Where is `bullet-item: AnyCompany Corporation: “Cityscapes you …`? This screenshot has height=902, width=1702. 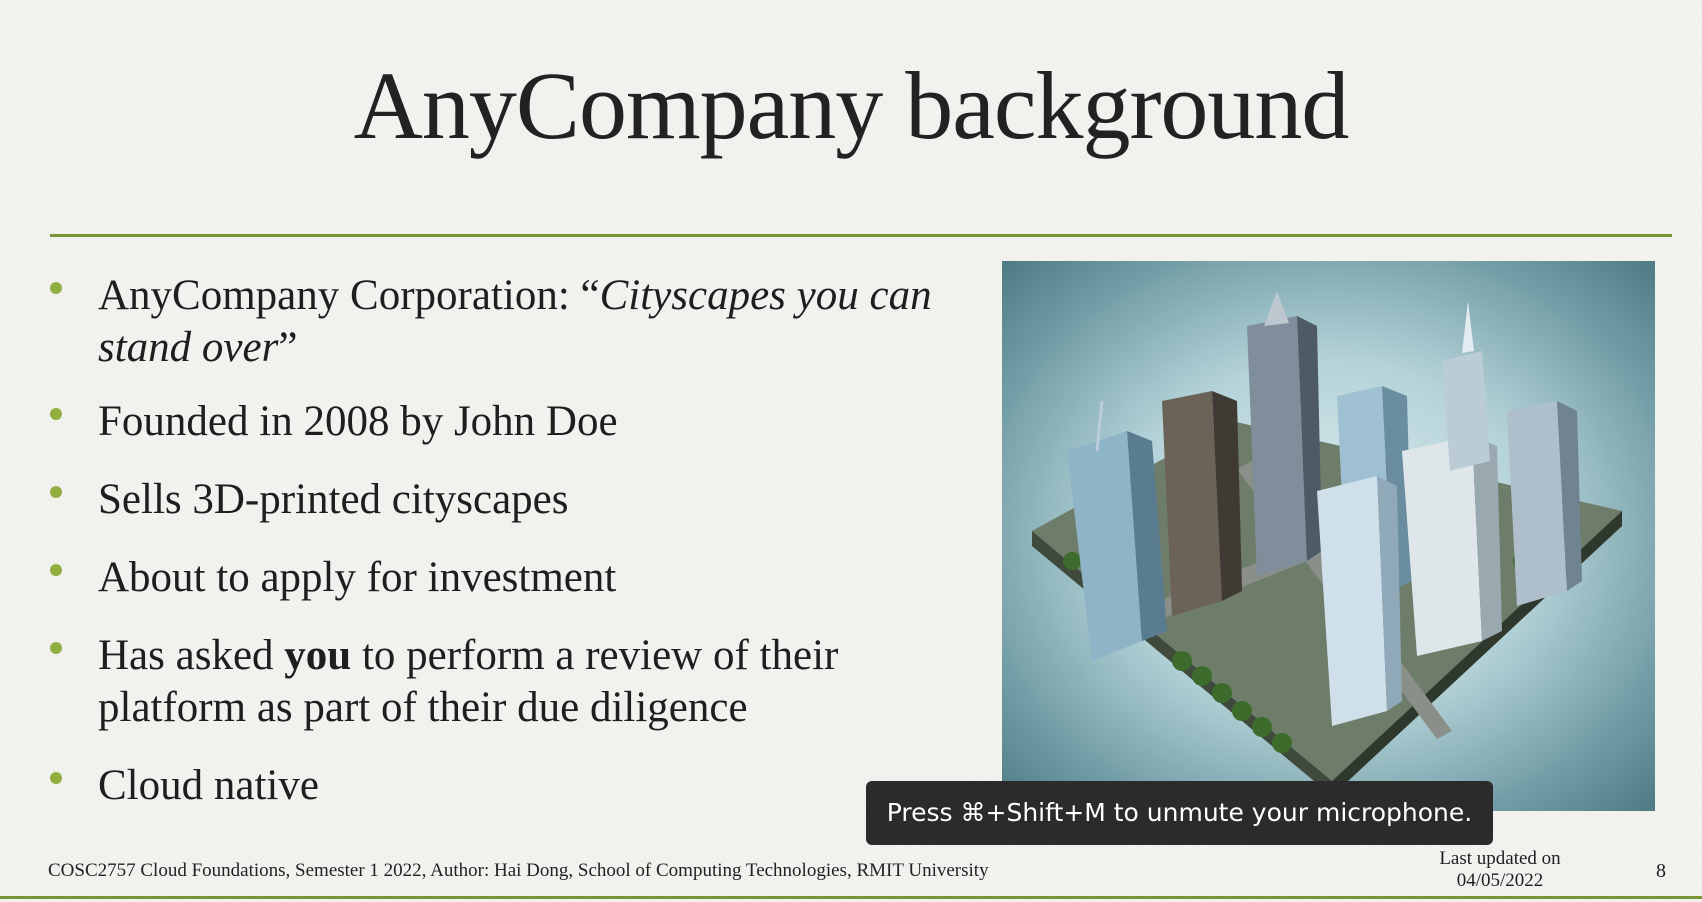 bullet-item: AnyCompany Corporation: “Cityscapes you … is located at coordinates (513, 322).